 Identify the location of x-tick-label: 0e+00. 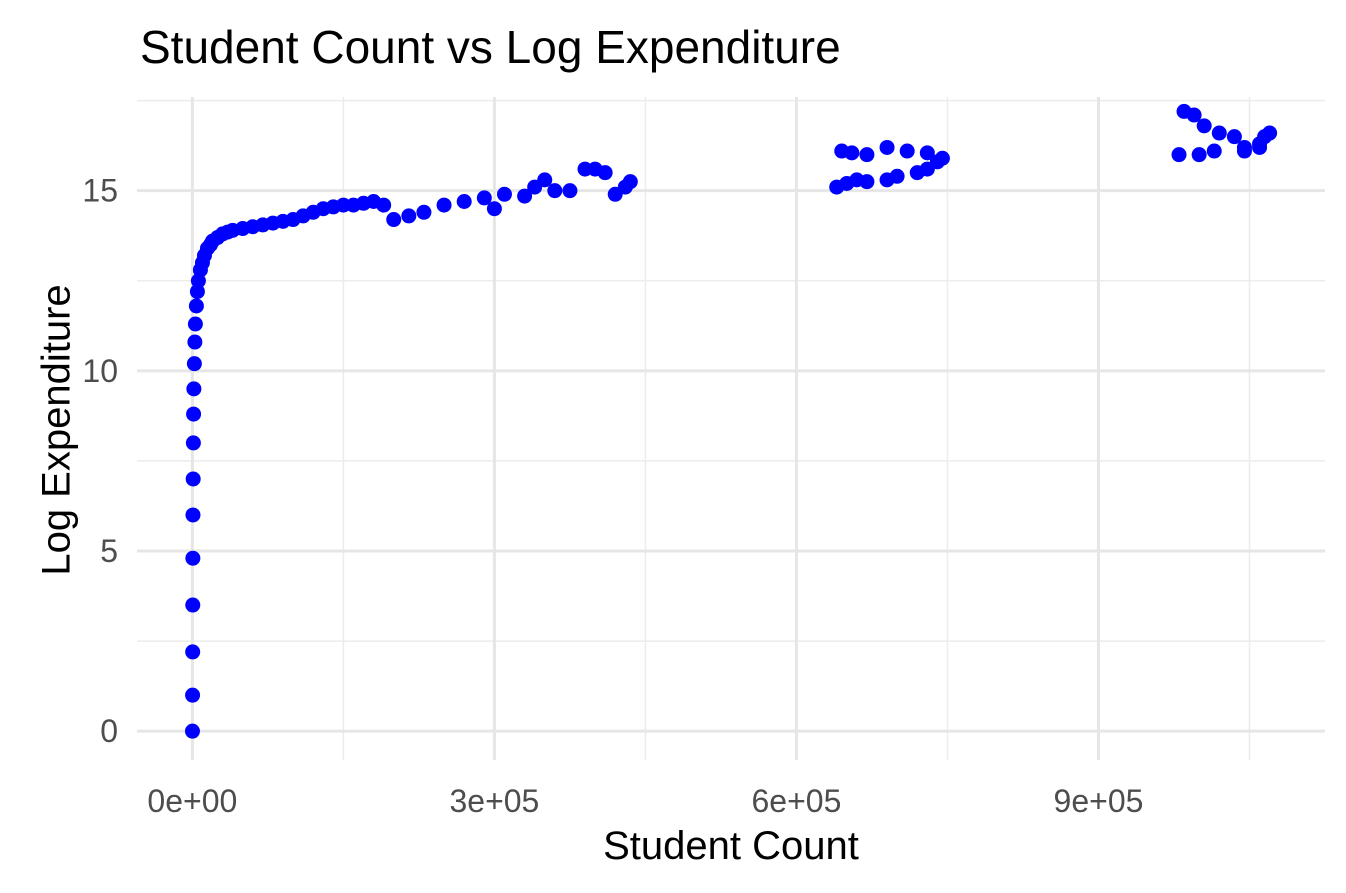
(192, 801).